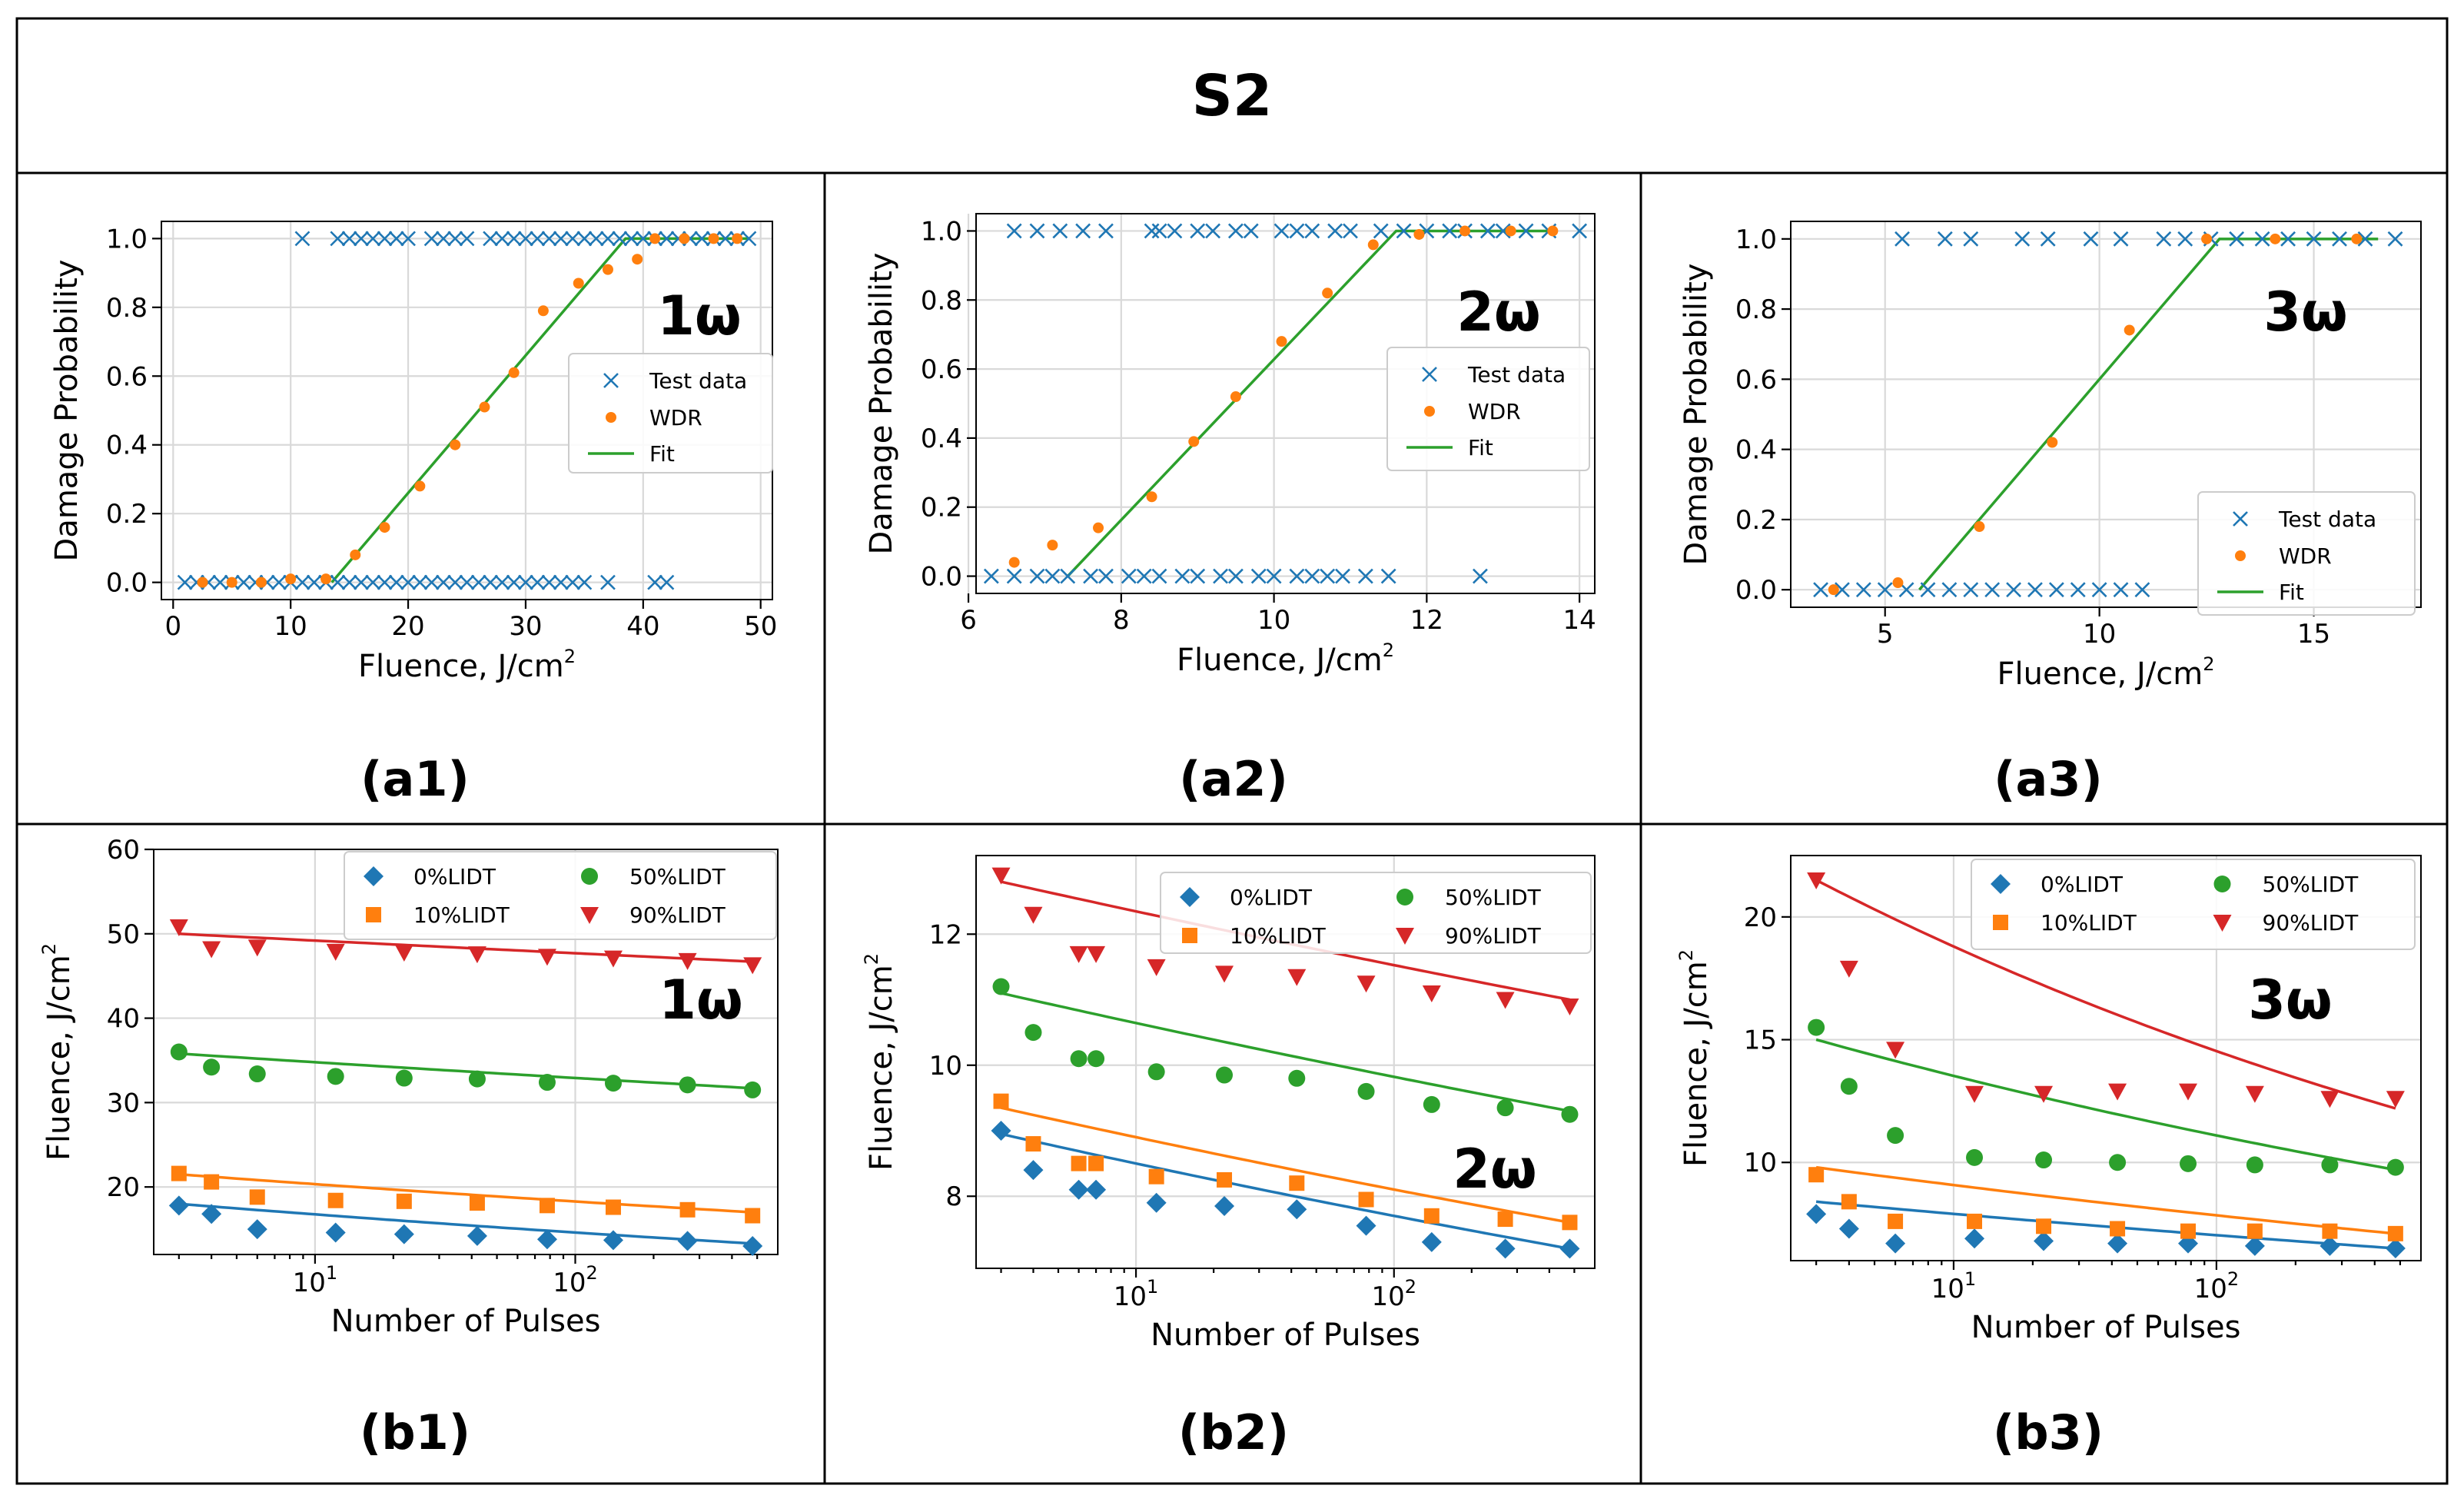  What do you see at coordinates (880, 1062) in the screenshot?
I see `y-axis-label: Fluence, J/cm2` at bounding box center [880, 1062].